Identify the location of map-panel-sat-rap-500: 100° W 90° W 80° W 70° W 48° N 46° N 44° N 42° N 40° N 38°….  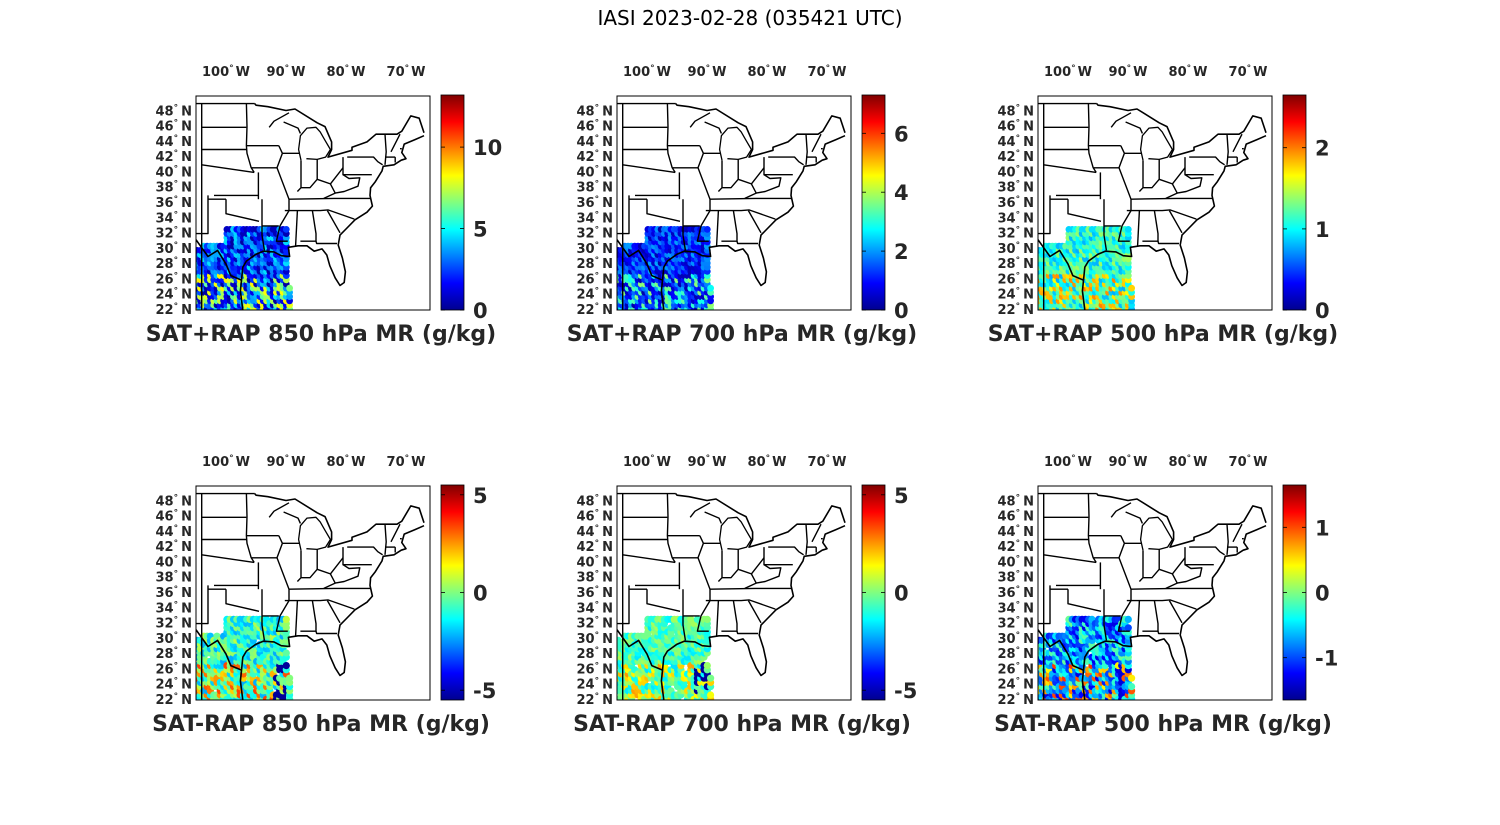
(1152, 210).